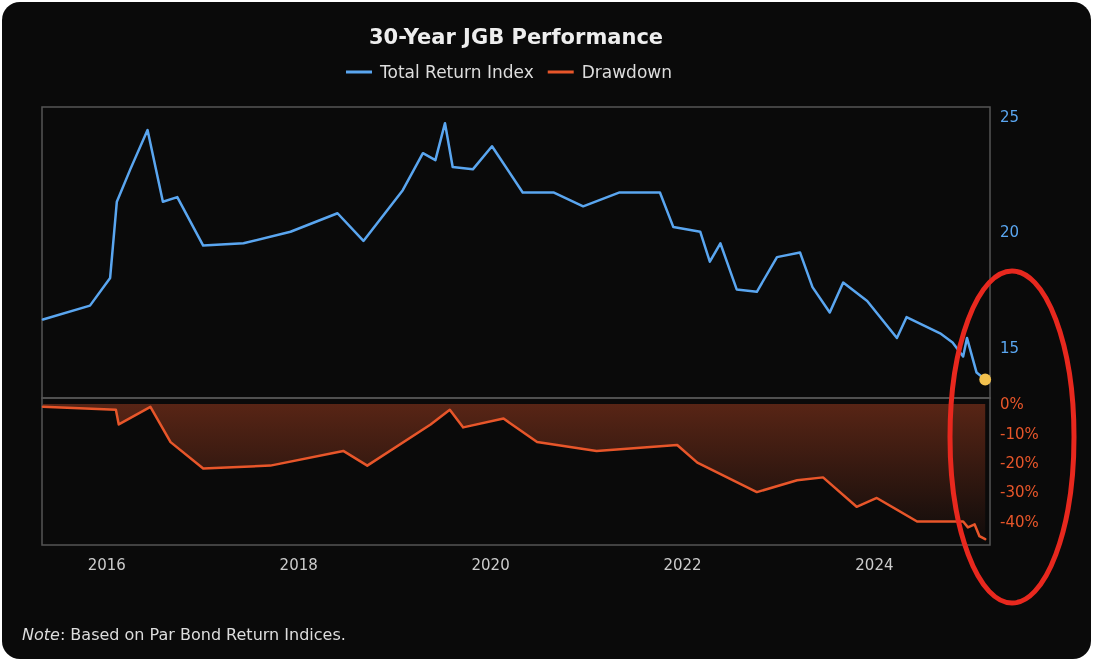 The image size is (1093, 661). I want to click on y-tick-label: 15, so click(1010, 347).